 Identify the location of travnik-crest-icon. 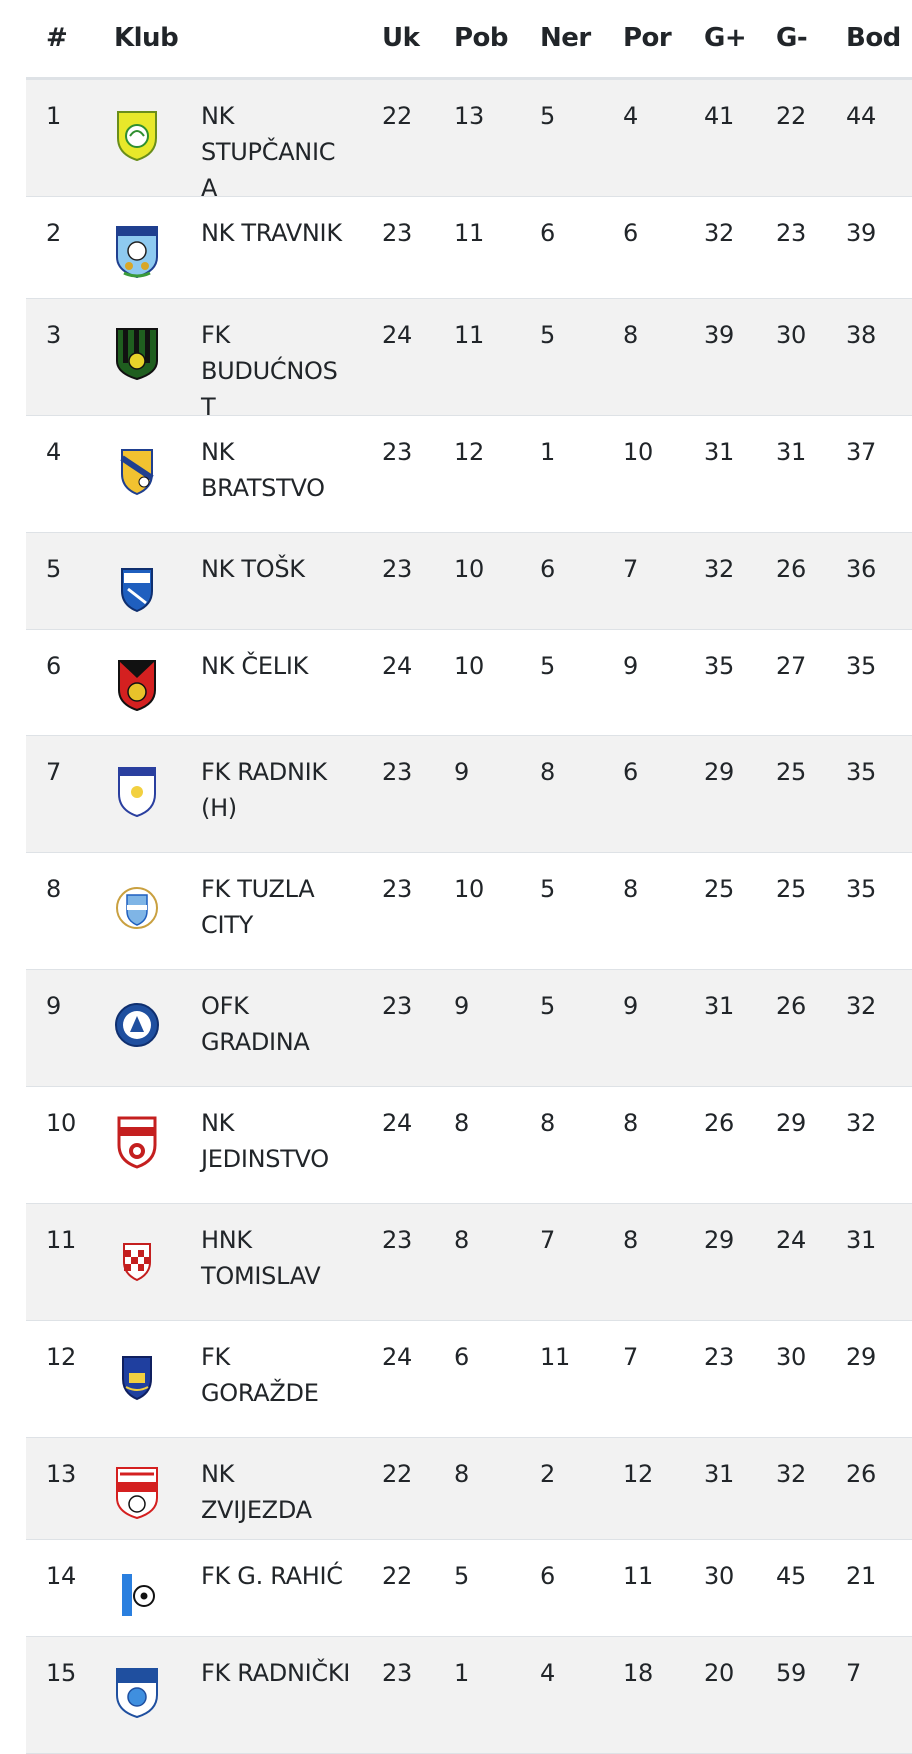
(137, 252).